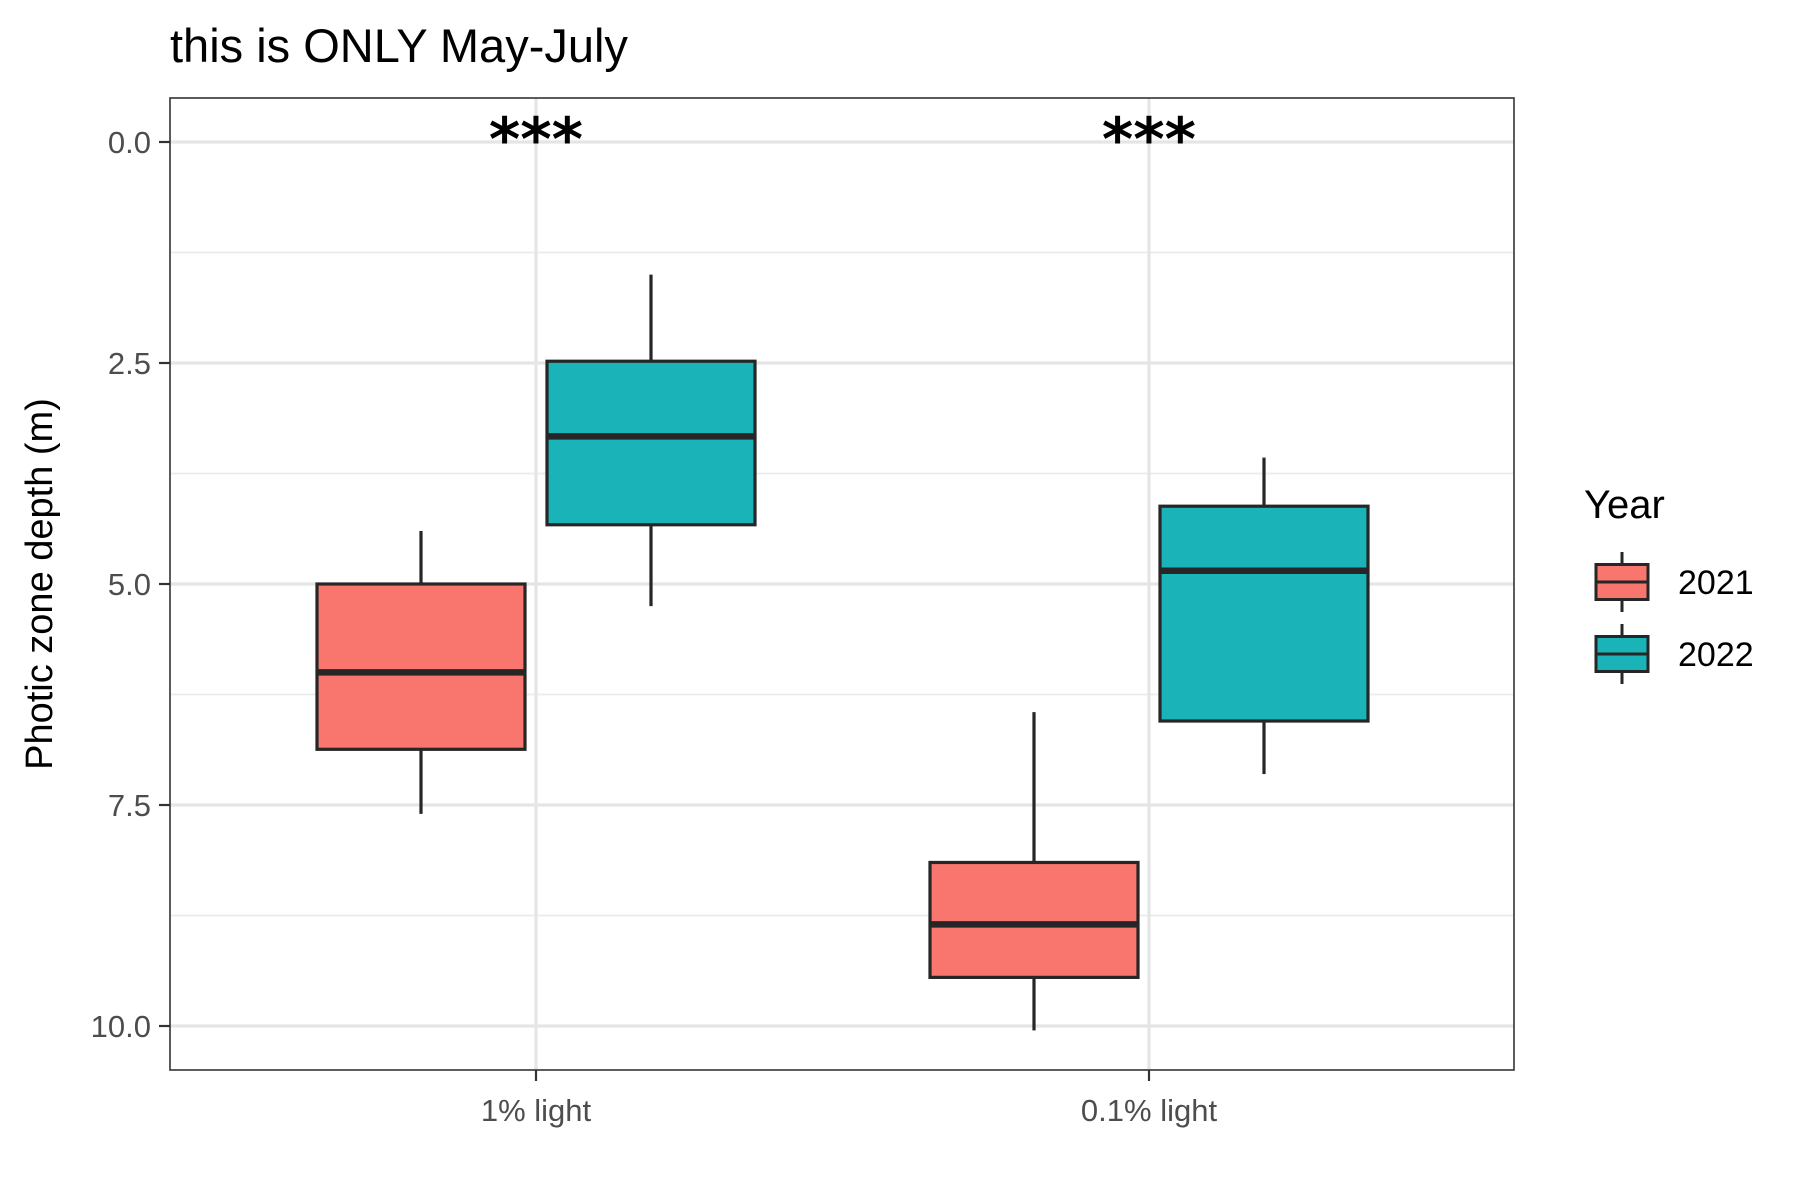  I want to click on legend: Year 2021 2022, so click(1669, 583).